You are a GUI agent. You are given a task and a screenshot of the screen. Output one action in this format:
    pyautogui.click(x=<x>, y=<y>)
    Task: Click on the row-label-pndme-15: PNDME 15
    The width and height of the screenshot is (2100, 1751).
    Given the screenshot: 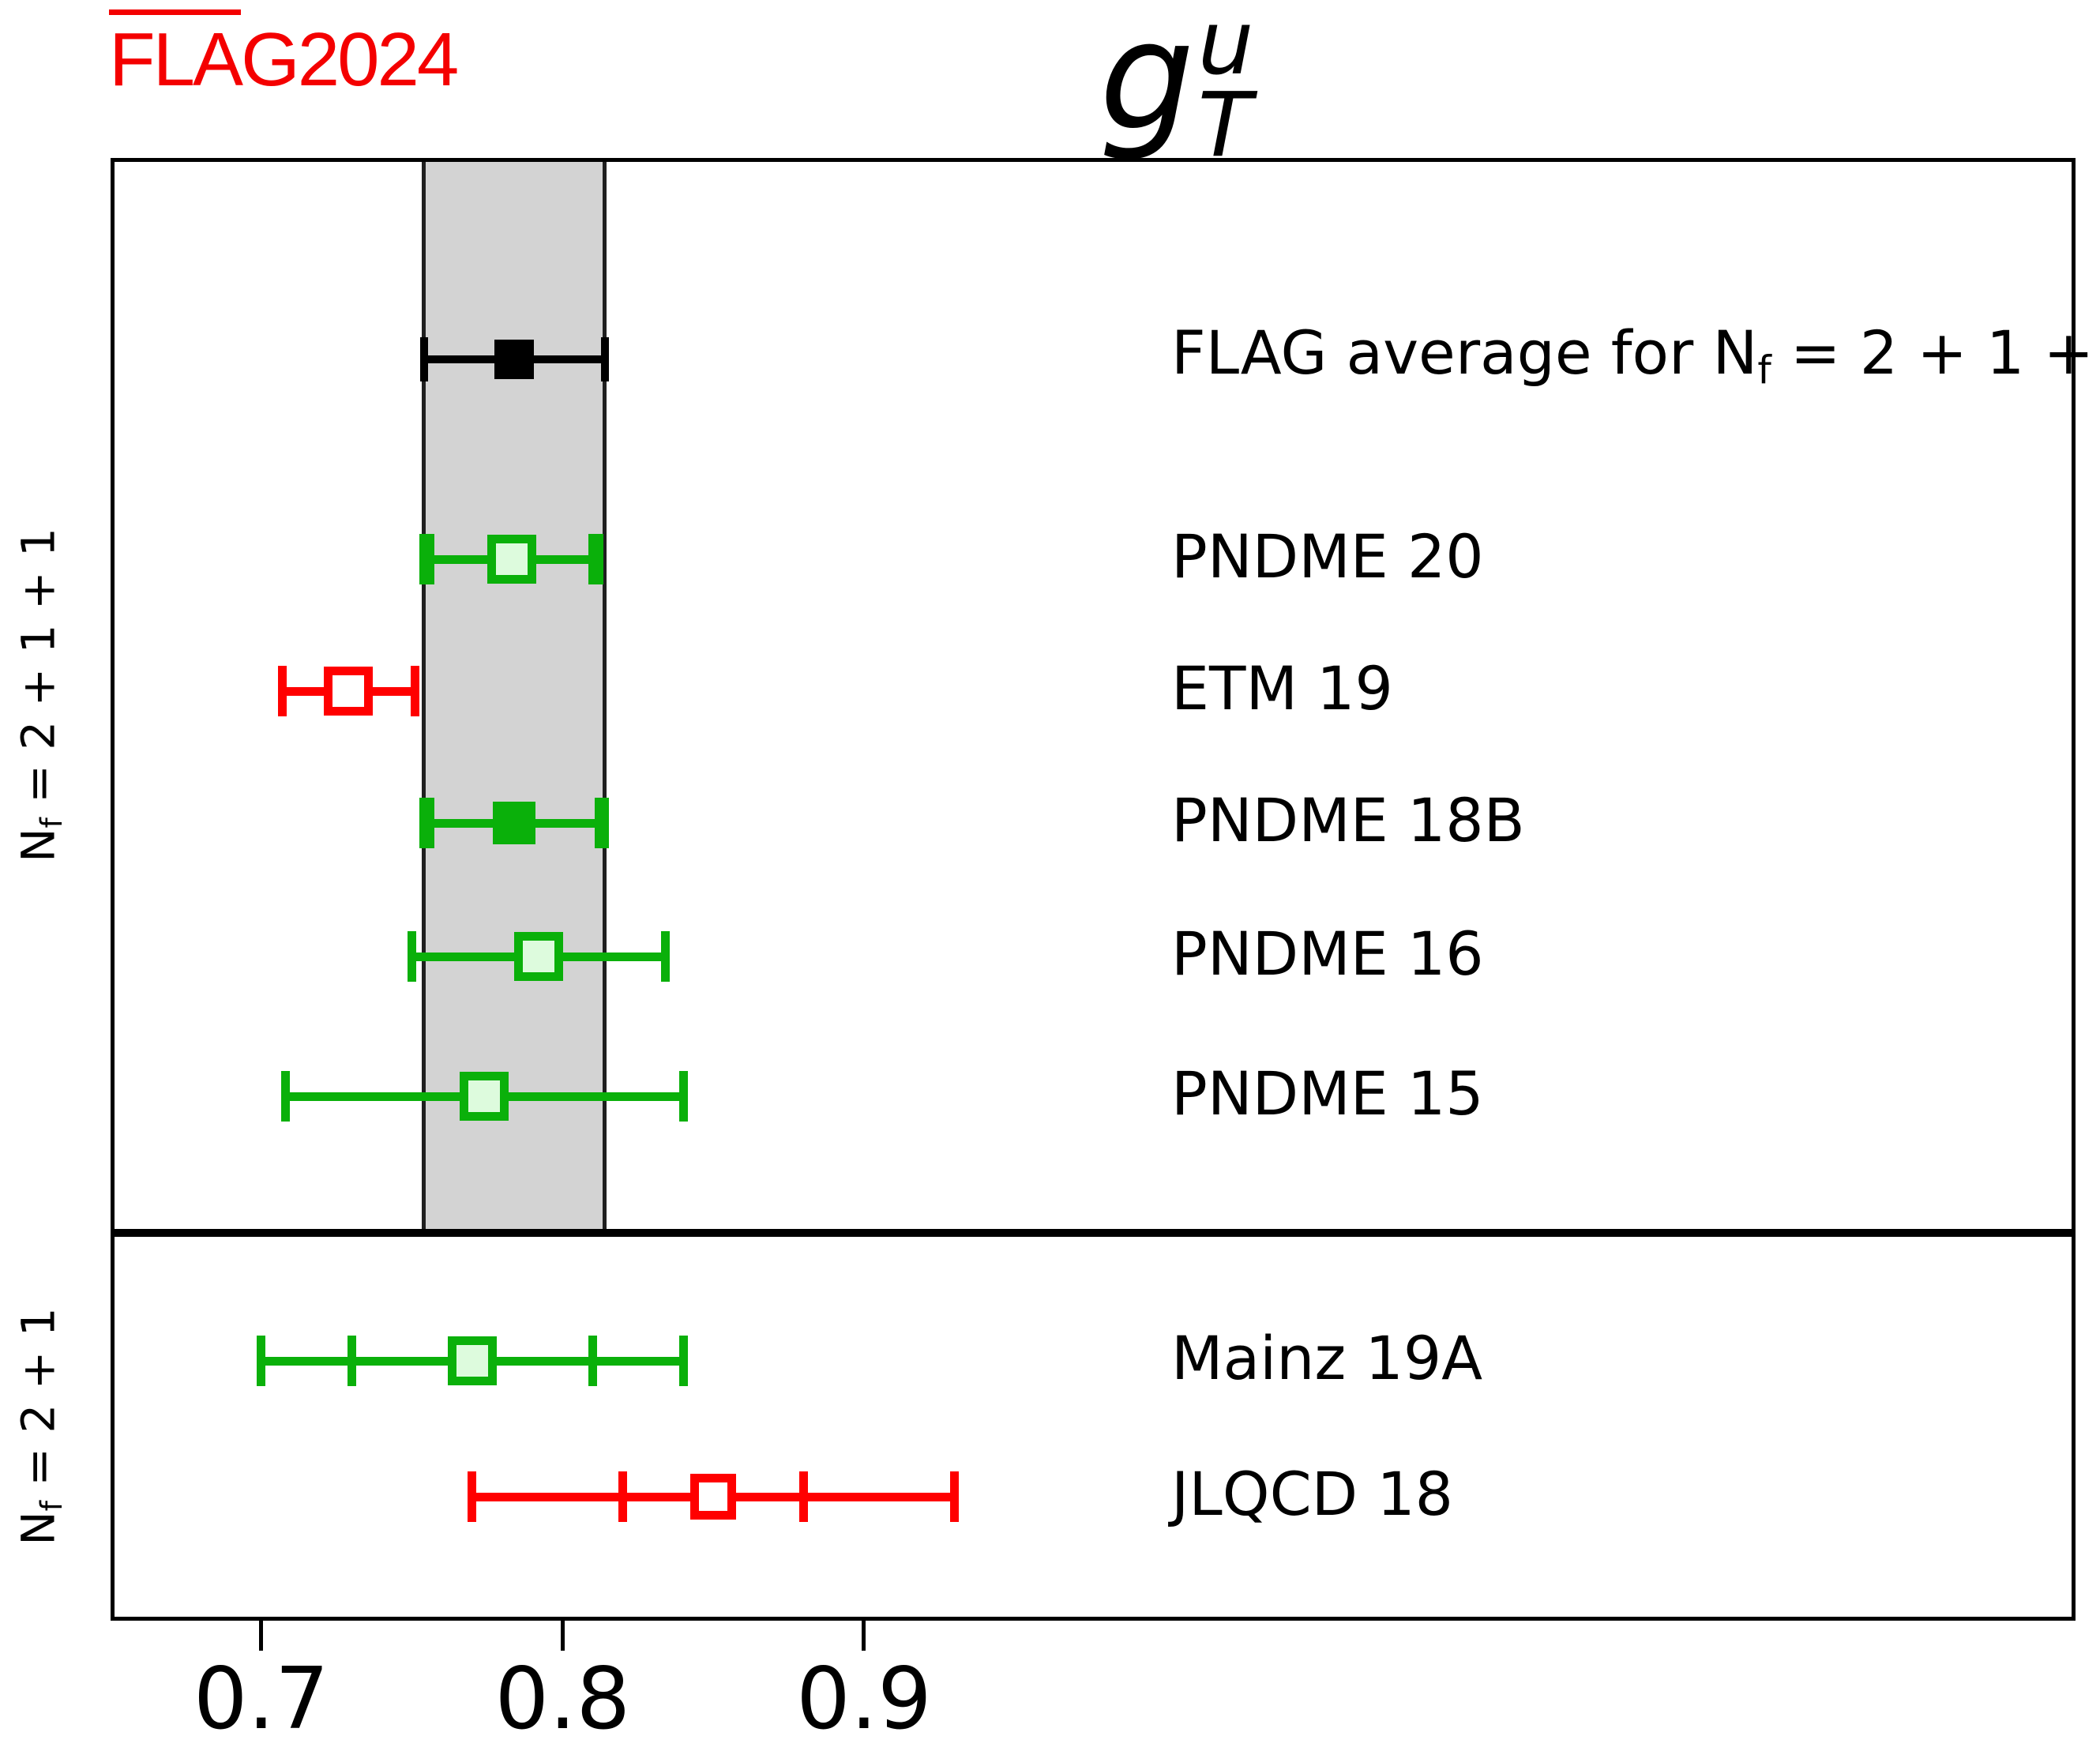 What is the action you would take?
    pyautogui.click(x=1327, y=1093)
    